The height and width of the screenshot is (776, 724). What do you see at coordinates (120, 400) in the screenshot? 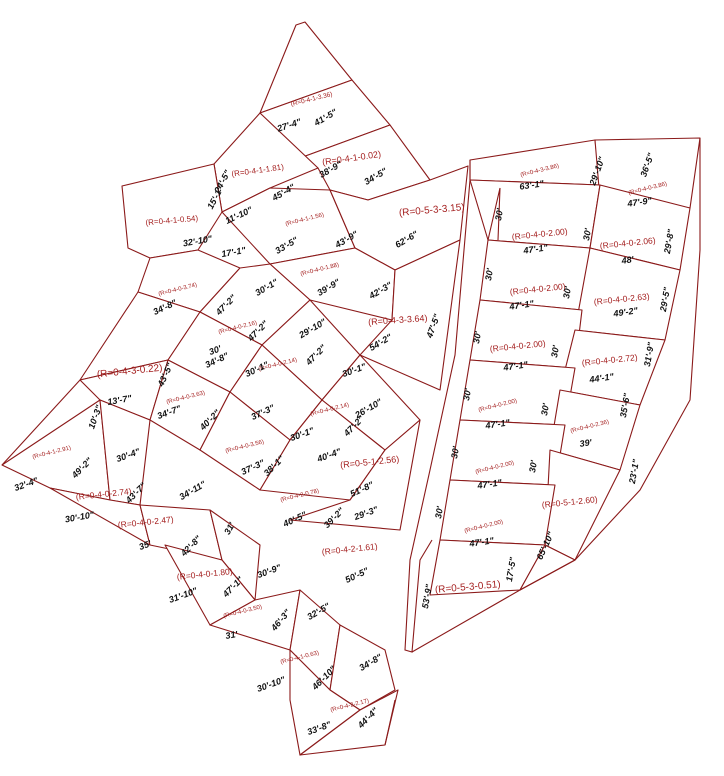
I see `plot-dimension-label: 13'-7"` at bounding box center [120, 400].